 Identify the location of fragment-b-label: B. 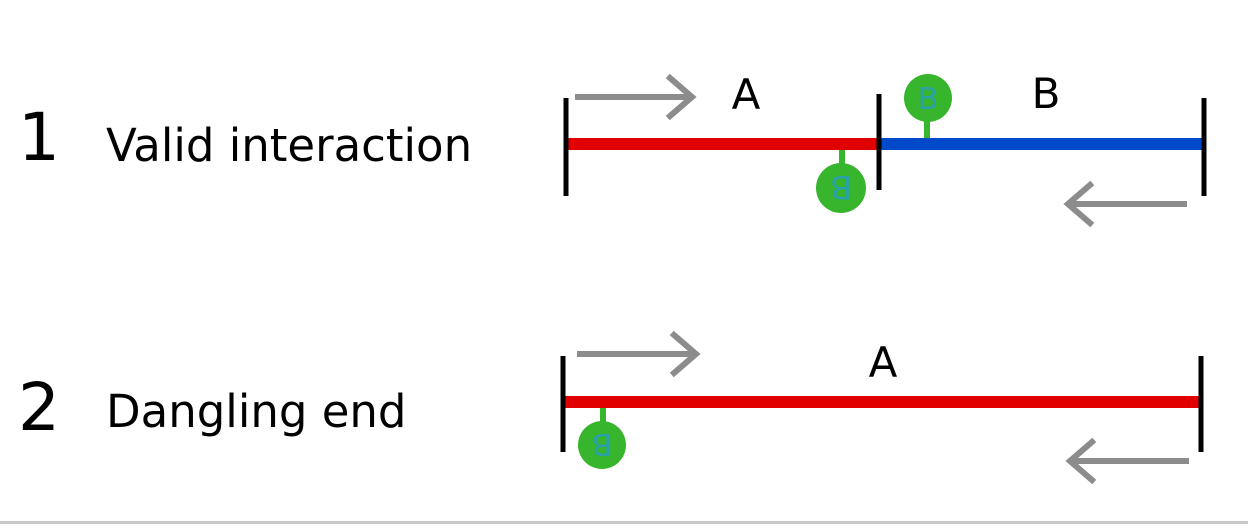
(1046, 93).